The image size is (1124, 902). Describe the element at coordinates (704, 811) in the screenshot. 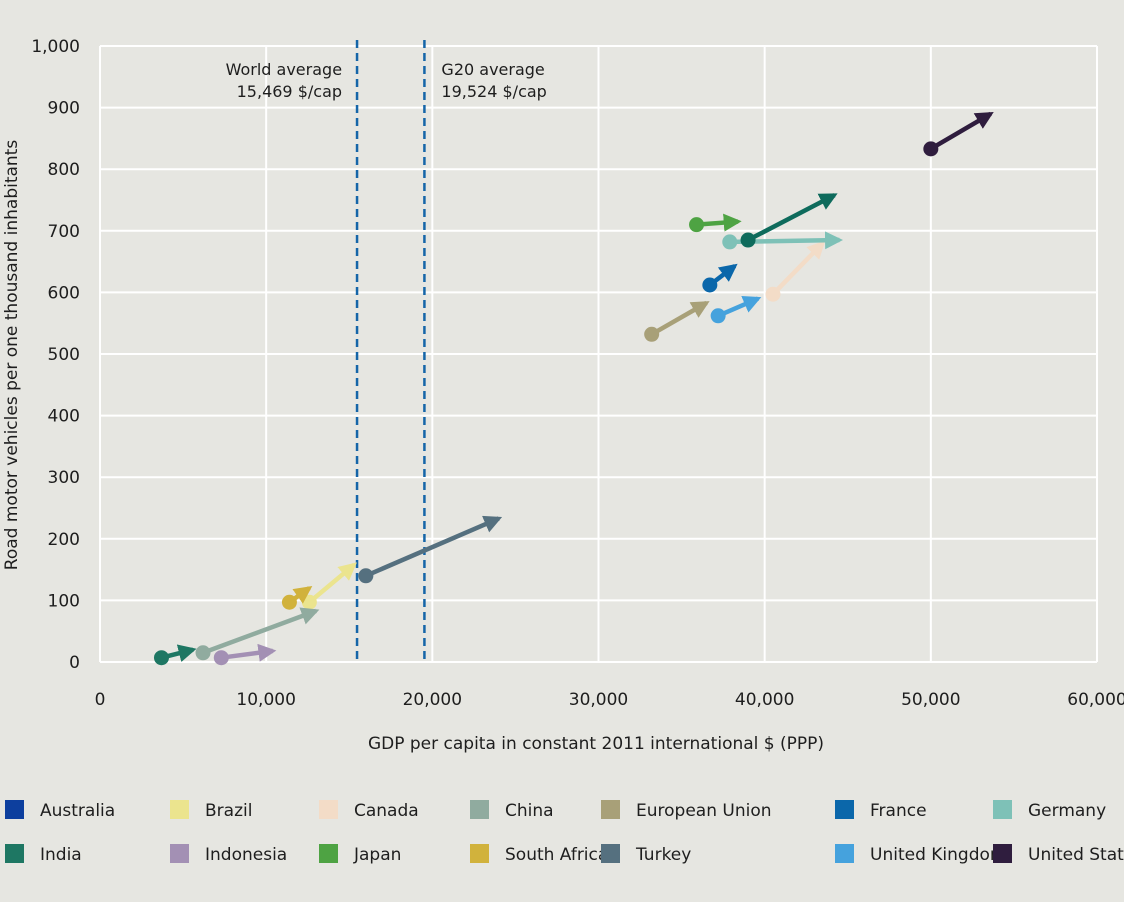

I see `legend-label: European Union` at that location.